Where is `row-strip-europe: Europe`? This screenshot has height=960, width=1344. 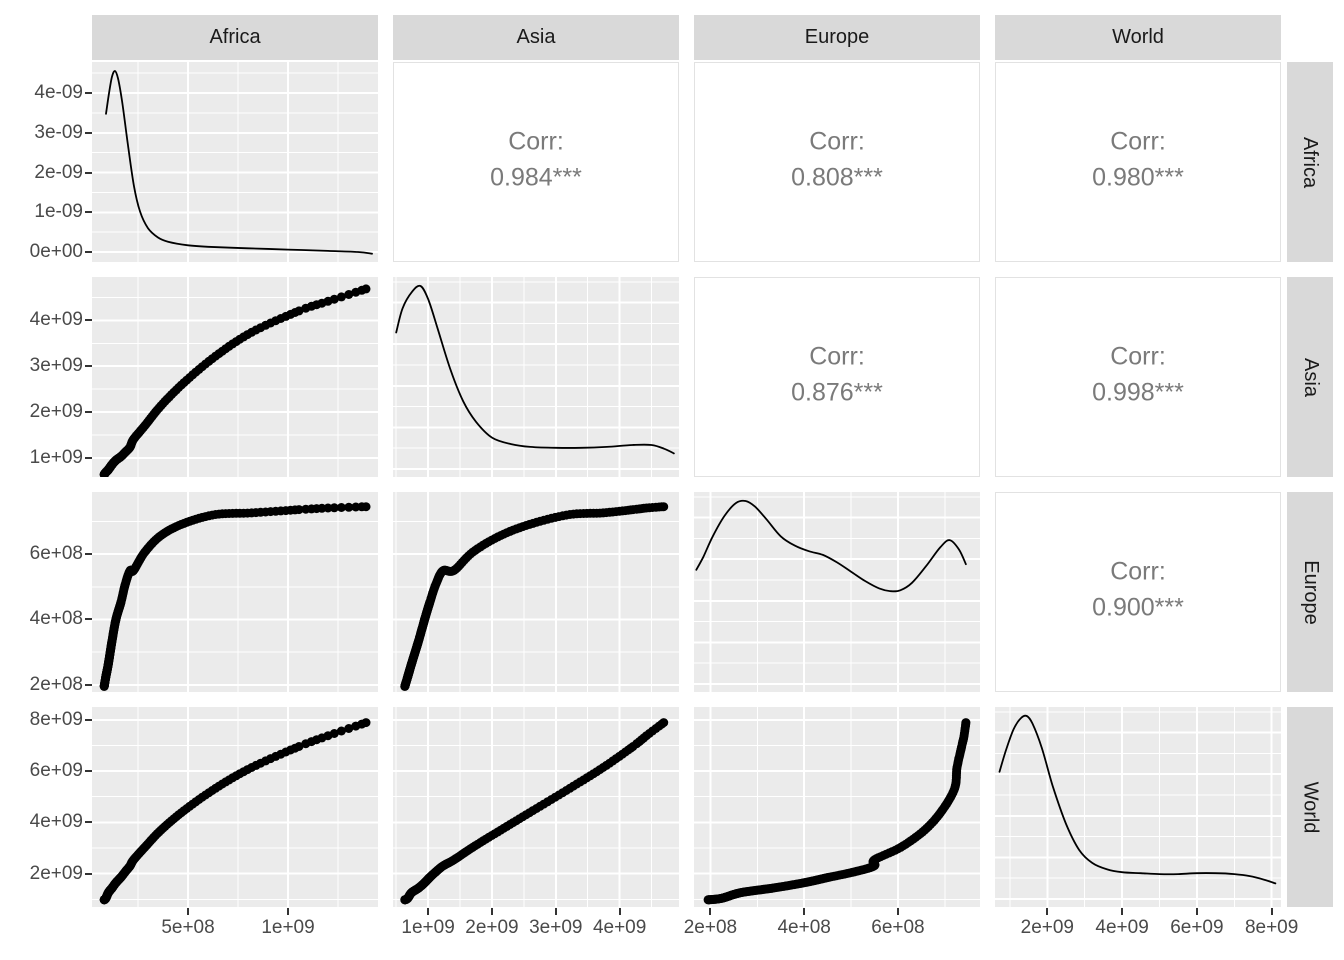
row-strip-europe: Europe is located at coordinates (1310, 592).